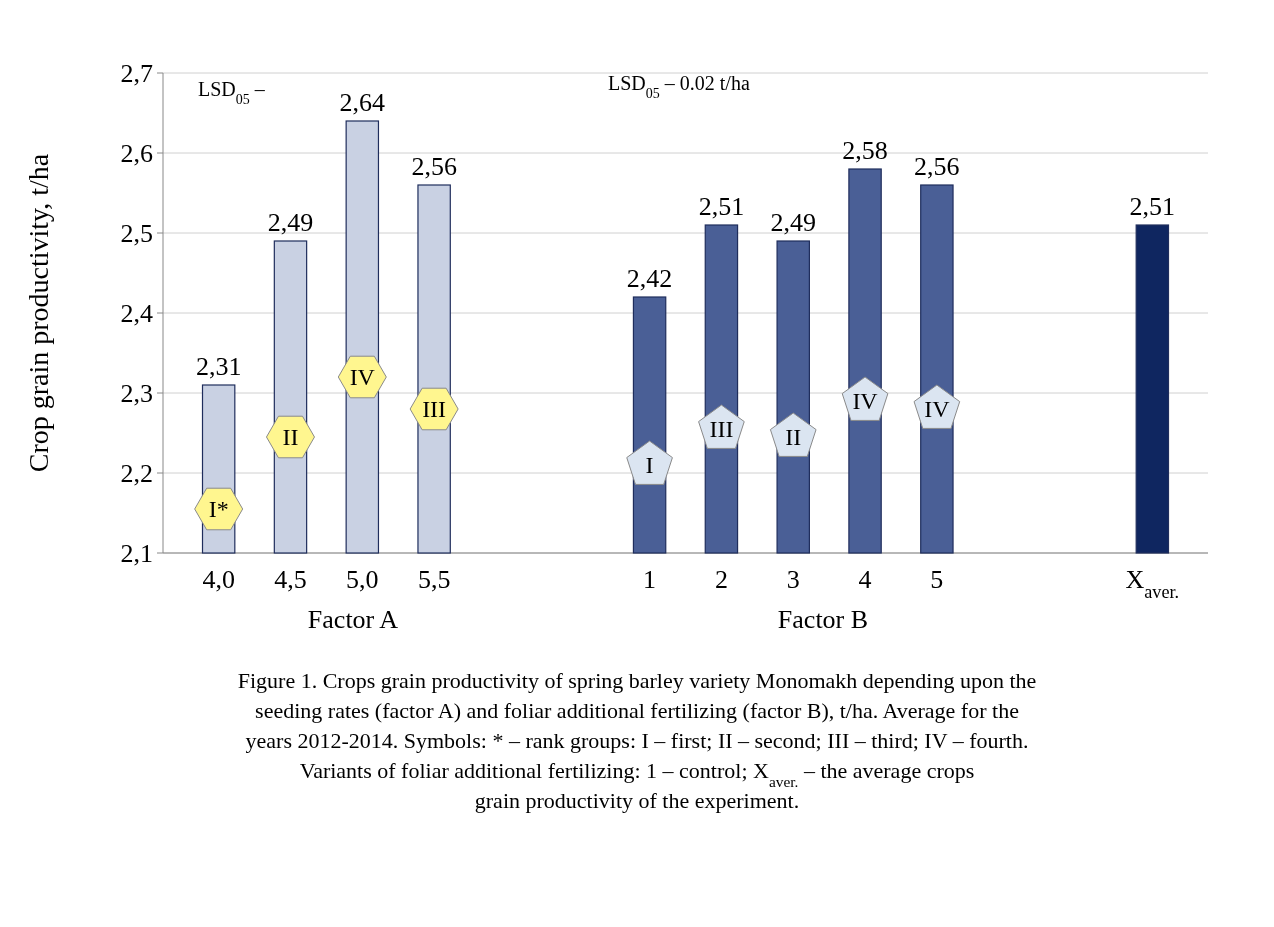 The height and width of the screenshot is (927, 1274). What do you see at coordinates (136, 474) in the screenshot?
I see `y-tick-label: 2,2` at bounding box center [136, 474].